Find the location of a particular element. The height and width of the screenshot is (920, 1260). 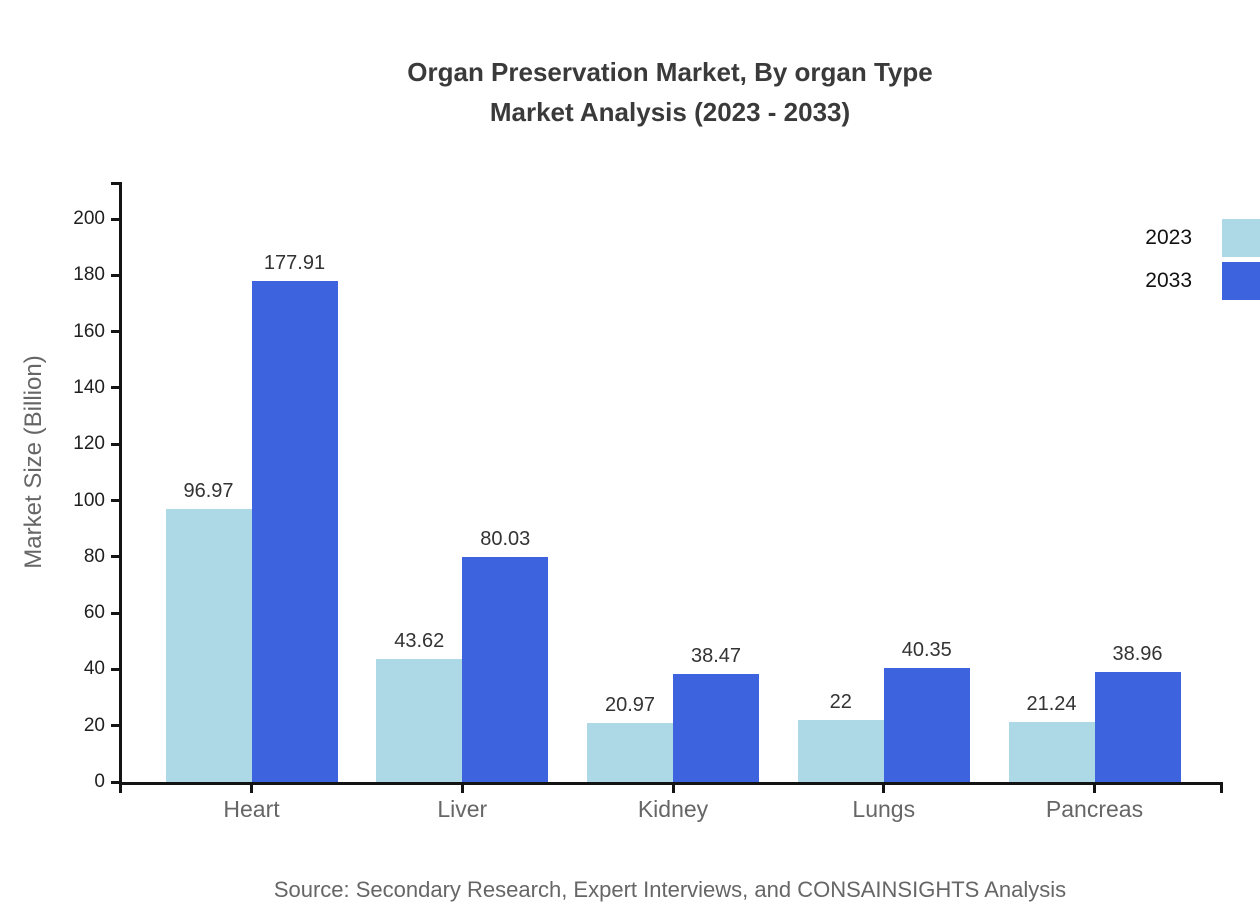

bar-value-label: 38.47 is located at coordinates (716, 655).